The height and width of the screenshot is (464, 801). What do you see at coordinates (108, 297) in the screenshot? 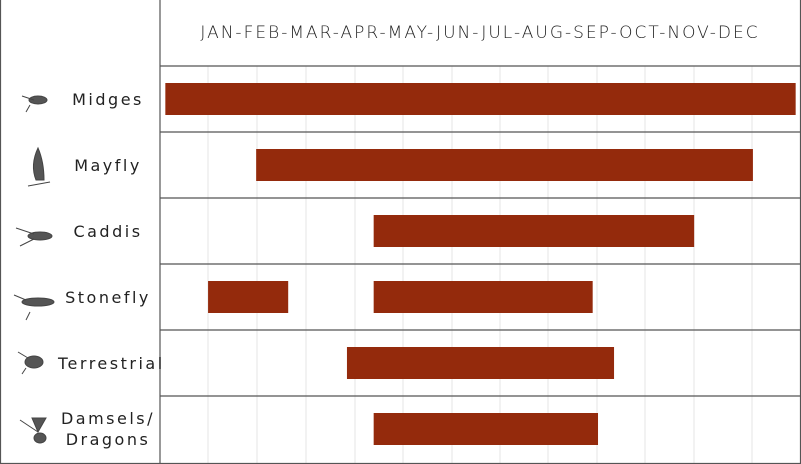
I see `row-label: Stonefly` at bounding box center [108, 297].